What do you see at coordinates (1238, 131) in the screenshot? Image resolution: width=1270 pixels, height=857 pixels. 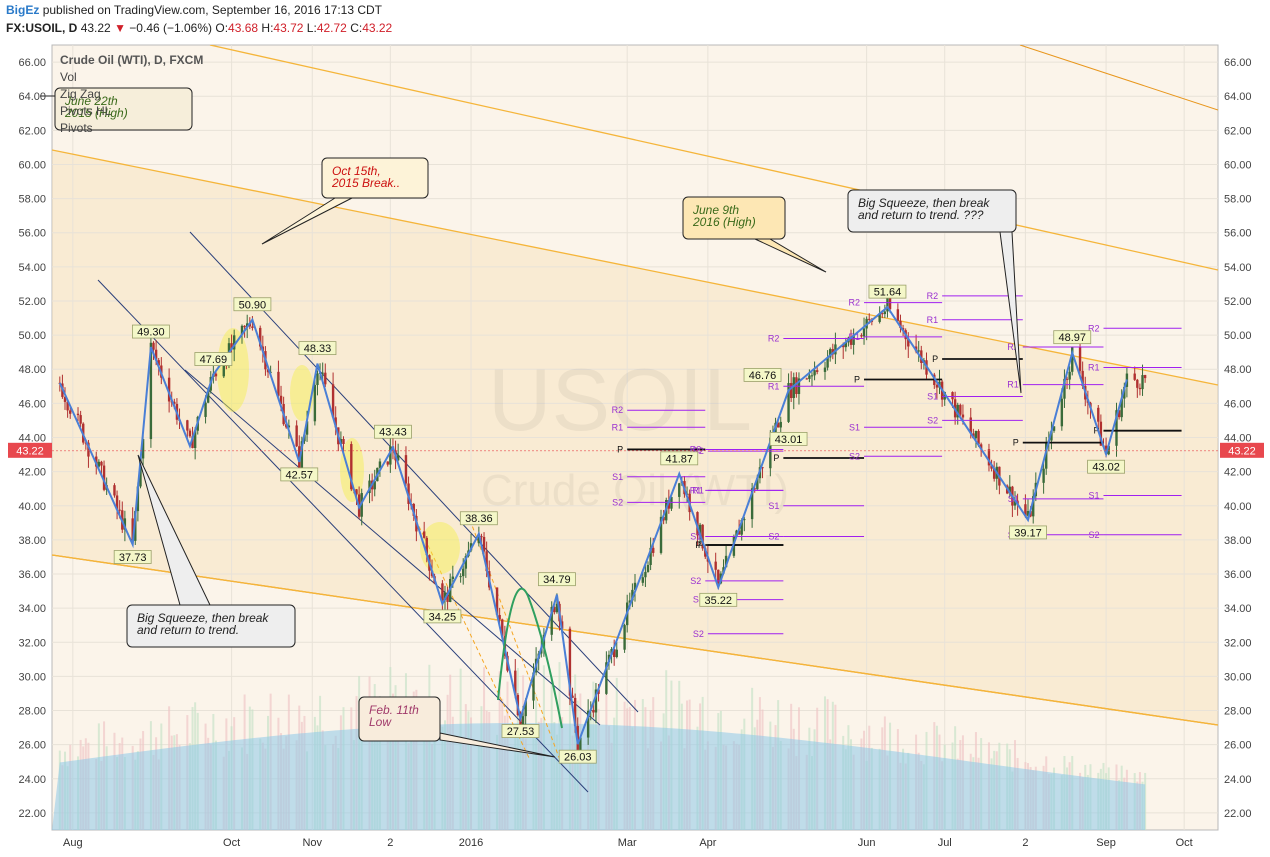 I see `y-tick-right: 62.00` at bounding box center [1238, 131].